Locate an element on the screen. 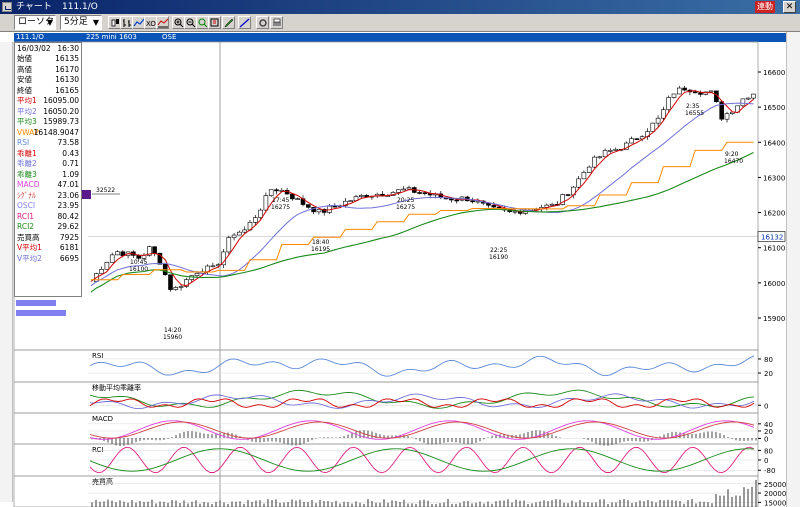 The height and width of the screenshot is (507, 800). y-tick-label: 16200 is located at coordinates (774, 214).